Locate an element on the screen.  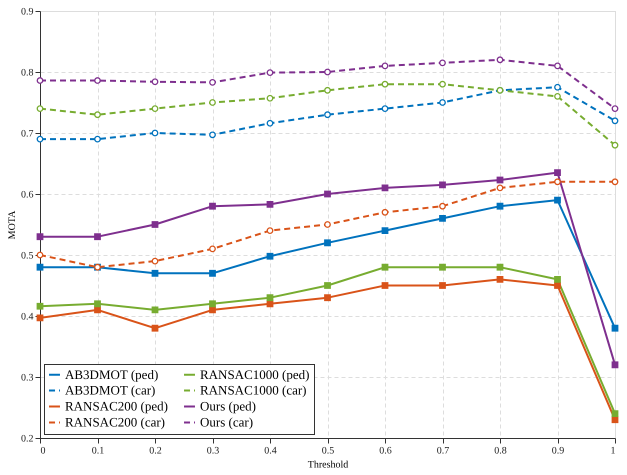
legend-label: AB3DMOT (ped) is located at coordinates (111, 374).